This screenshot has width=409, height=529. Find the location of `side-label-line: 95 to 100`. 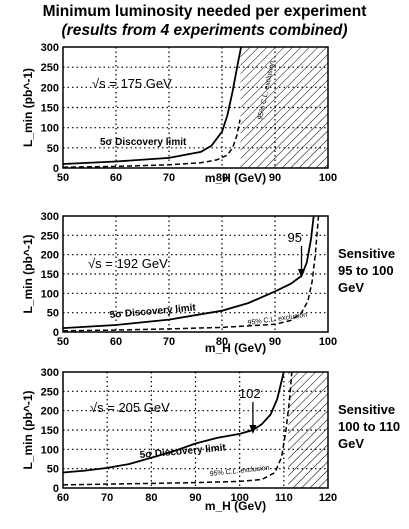

side-label-line: 95 to 100 is located at coordinates (366, 270).